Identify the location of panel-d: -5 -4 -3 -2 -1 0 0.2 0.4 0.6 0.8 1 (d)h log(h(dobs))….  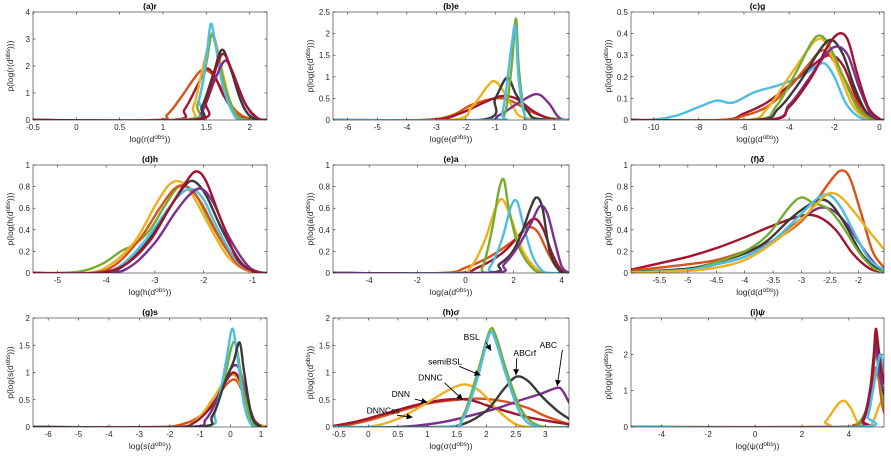
(136, 225).